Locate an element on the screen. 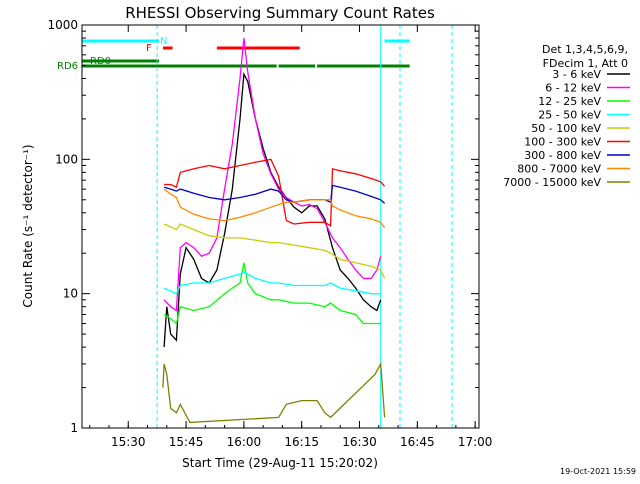 This screenshot has height=484, width=640. legend-entry-label: 6 - 12 keV is located at coordinates (573, 88).